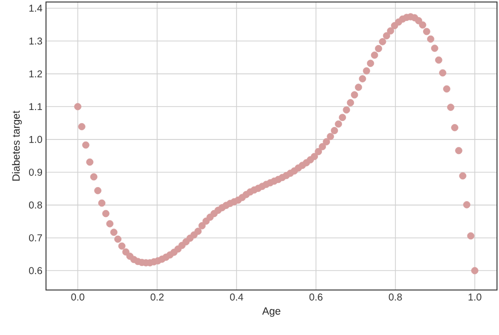 This screenshot has height=335, width=499. I want to click on y-tick-label: 1.4, so click(35, 8).